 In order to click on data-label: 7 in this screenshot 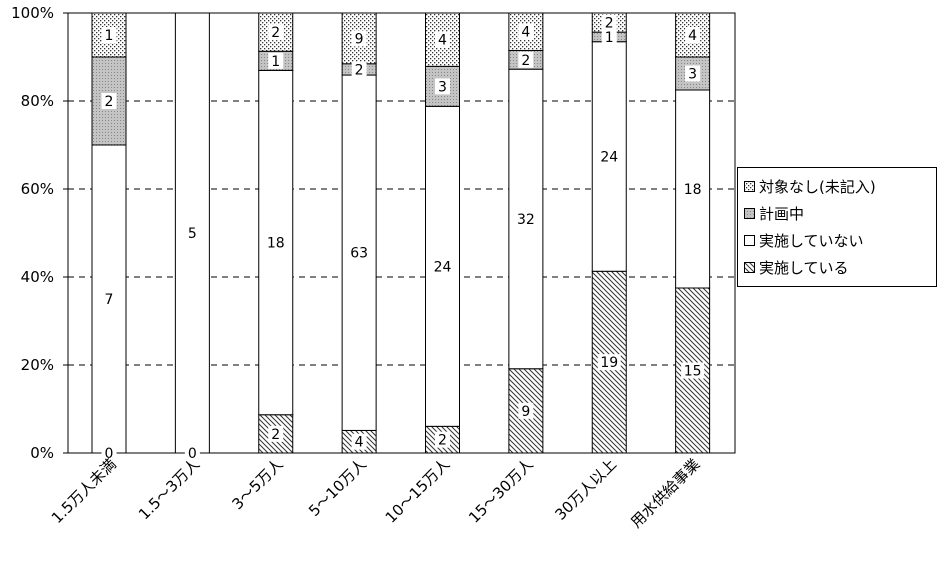, I will do `click(109, 300)`.